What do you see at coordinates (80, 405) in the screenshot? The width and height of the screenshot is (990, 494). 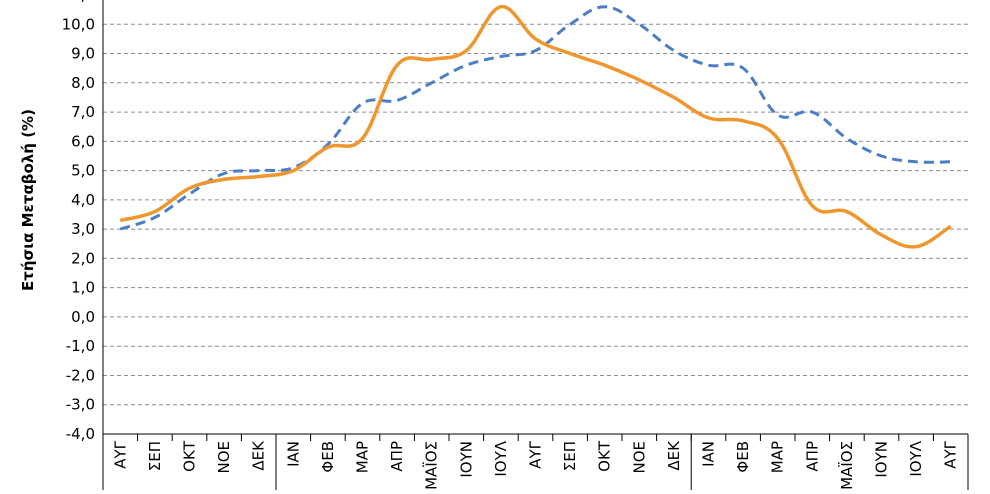 I see `y-tick-label: -3,0` at bounding box center [80, 405].